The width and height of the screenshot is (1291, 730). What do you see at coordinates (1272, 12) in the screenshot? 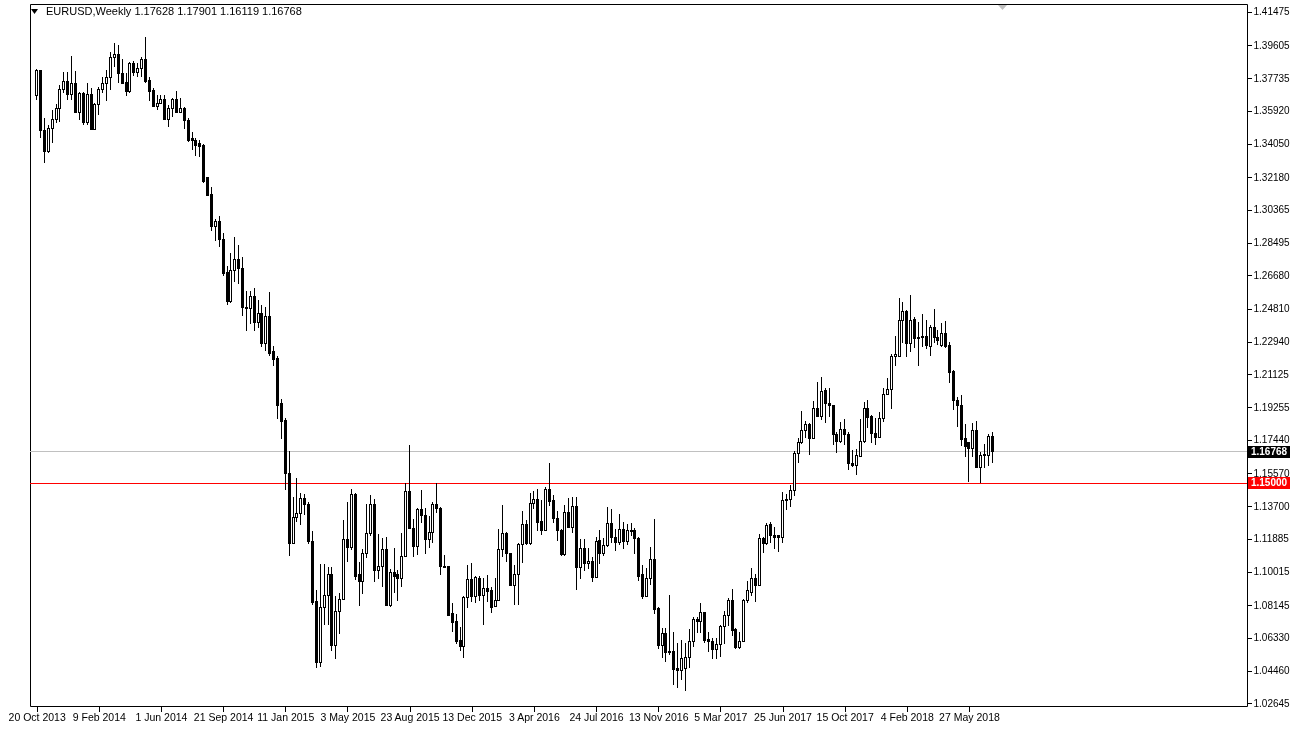
I see `y-tick-label: 1.41475` at bounding box center [1272, 12].